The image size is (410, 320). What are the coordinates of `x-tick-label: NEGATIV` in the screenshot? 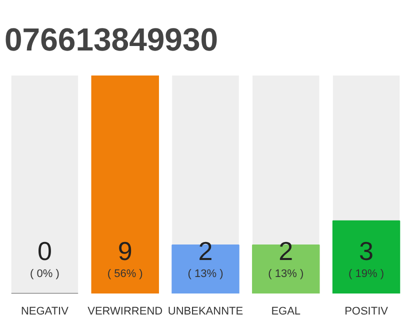 It's located at (45, 312).